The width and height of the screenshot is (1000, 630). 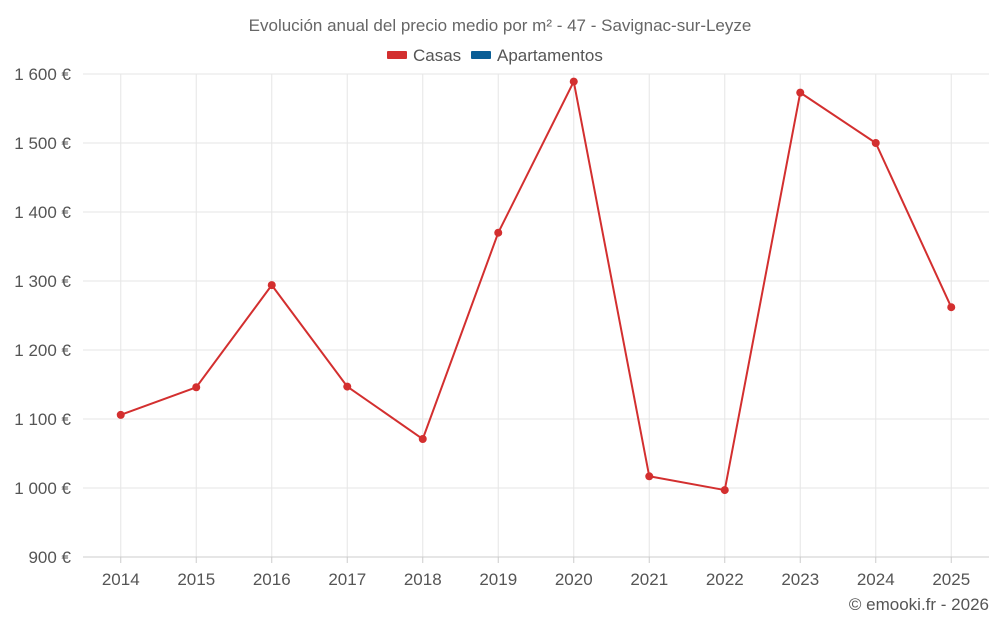 What do you see at coordinates (800, 579) in the screenshot?
I see `x-tick-label: 2023` at bounding box center [800, 579].